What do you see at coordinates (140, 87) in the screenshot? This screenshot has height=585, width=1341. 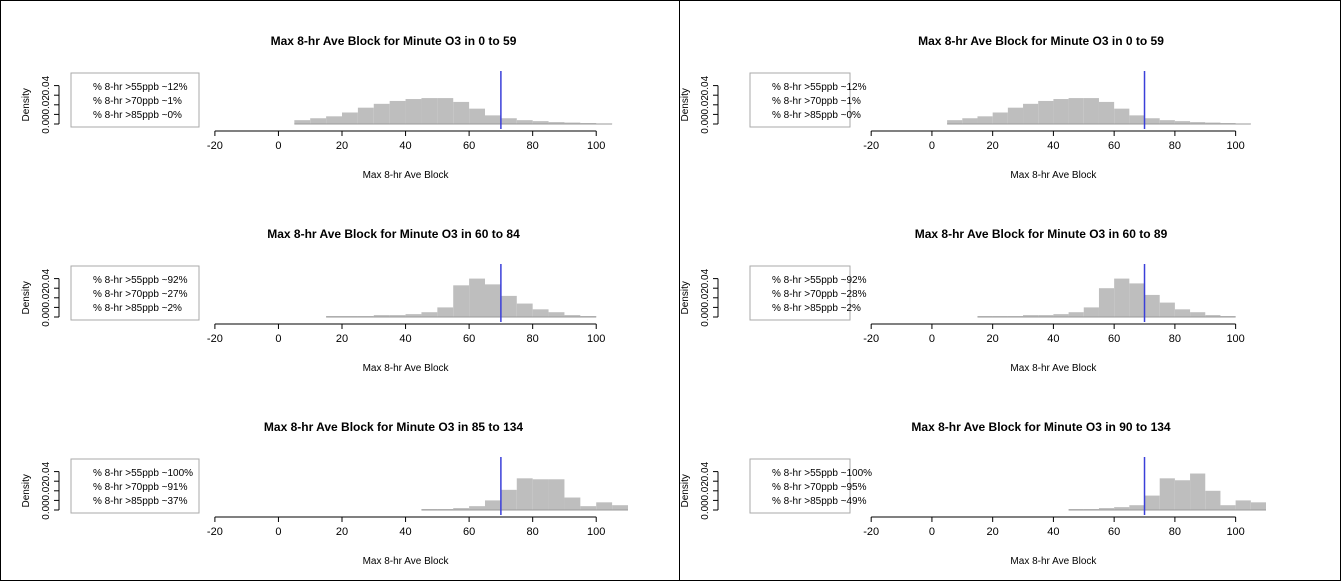 I see `legend-entry: % 8-hr >55ppb ~12%` at bounding box center [140, 87].